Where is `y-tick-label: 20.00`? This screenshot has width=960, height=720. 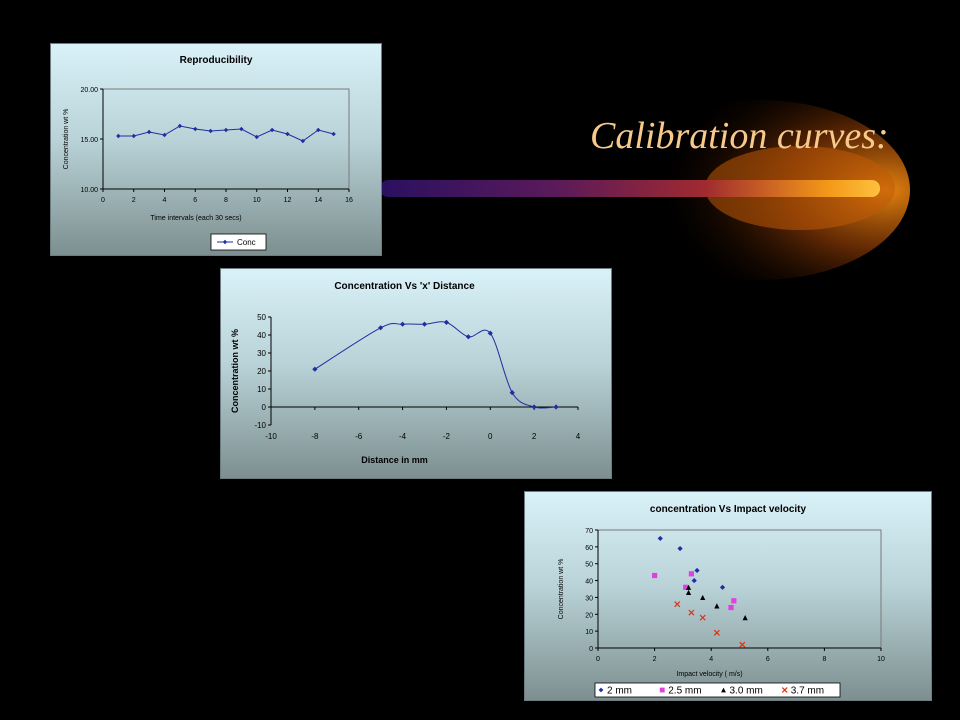 y-tick-label: 20.00 is located at coordinates (89, 90).